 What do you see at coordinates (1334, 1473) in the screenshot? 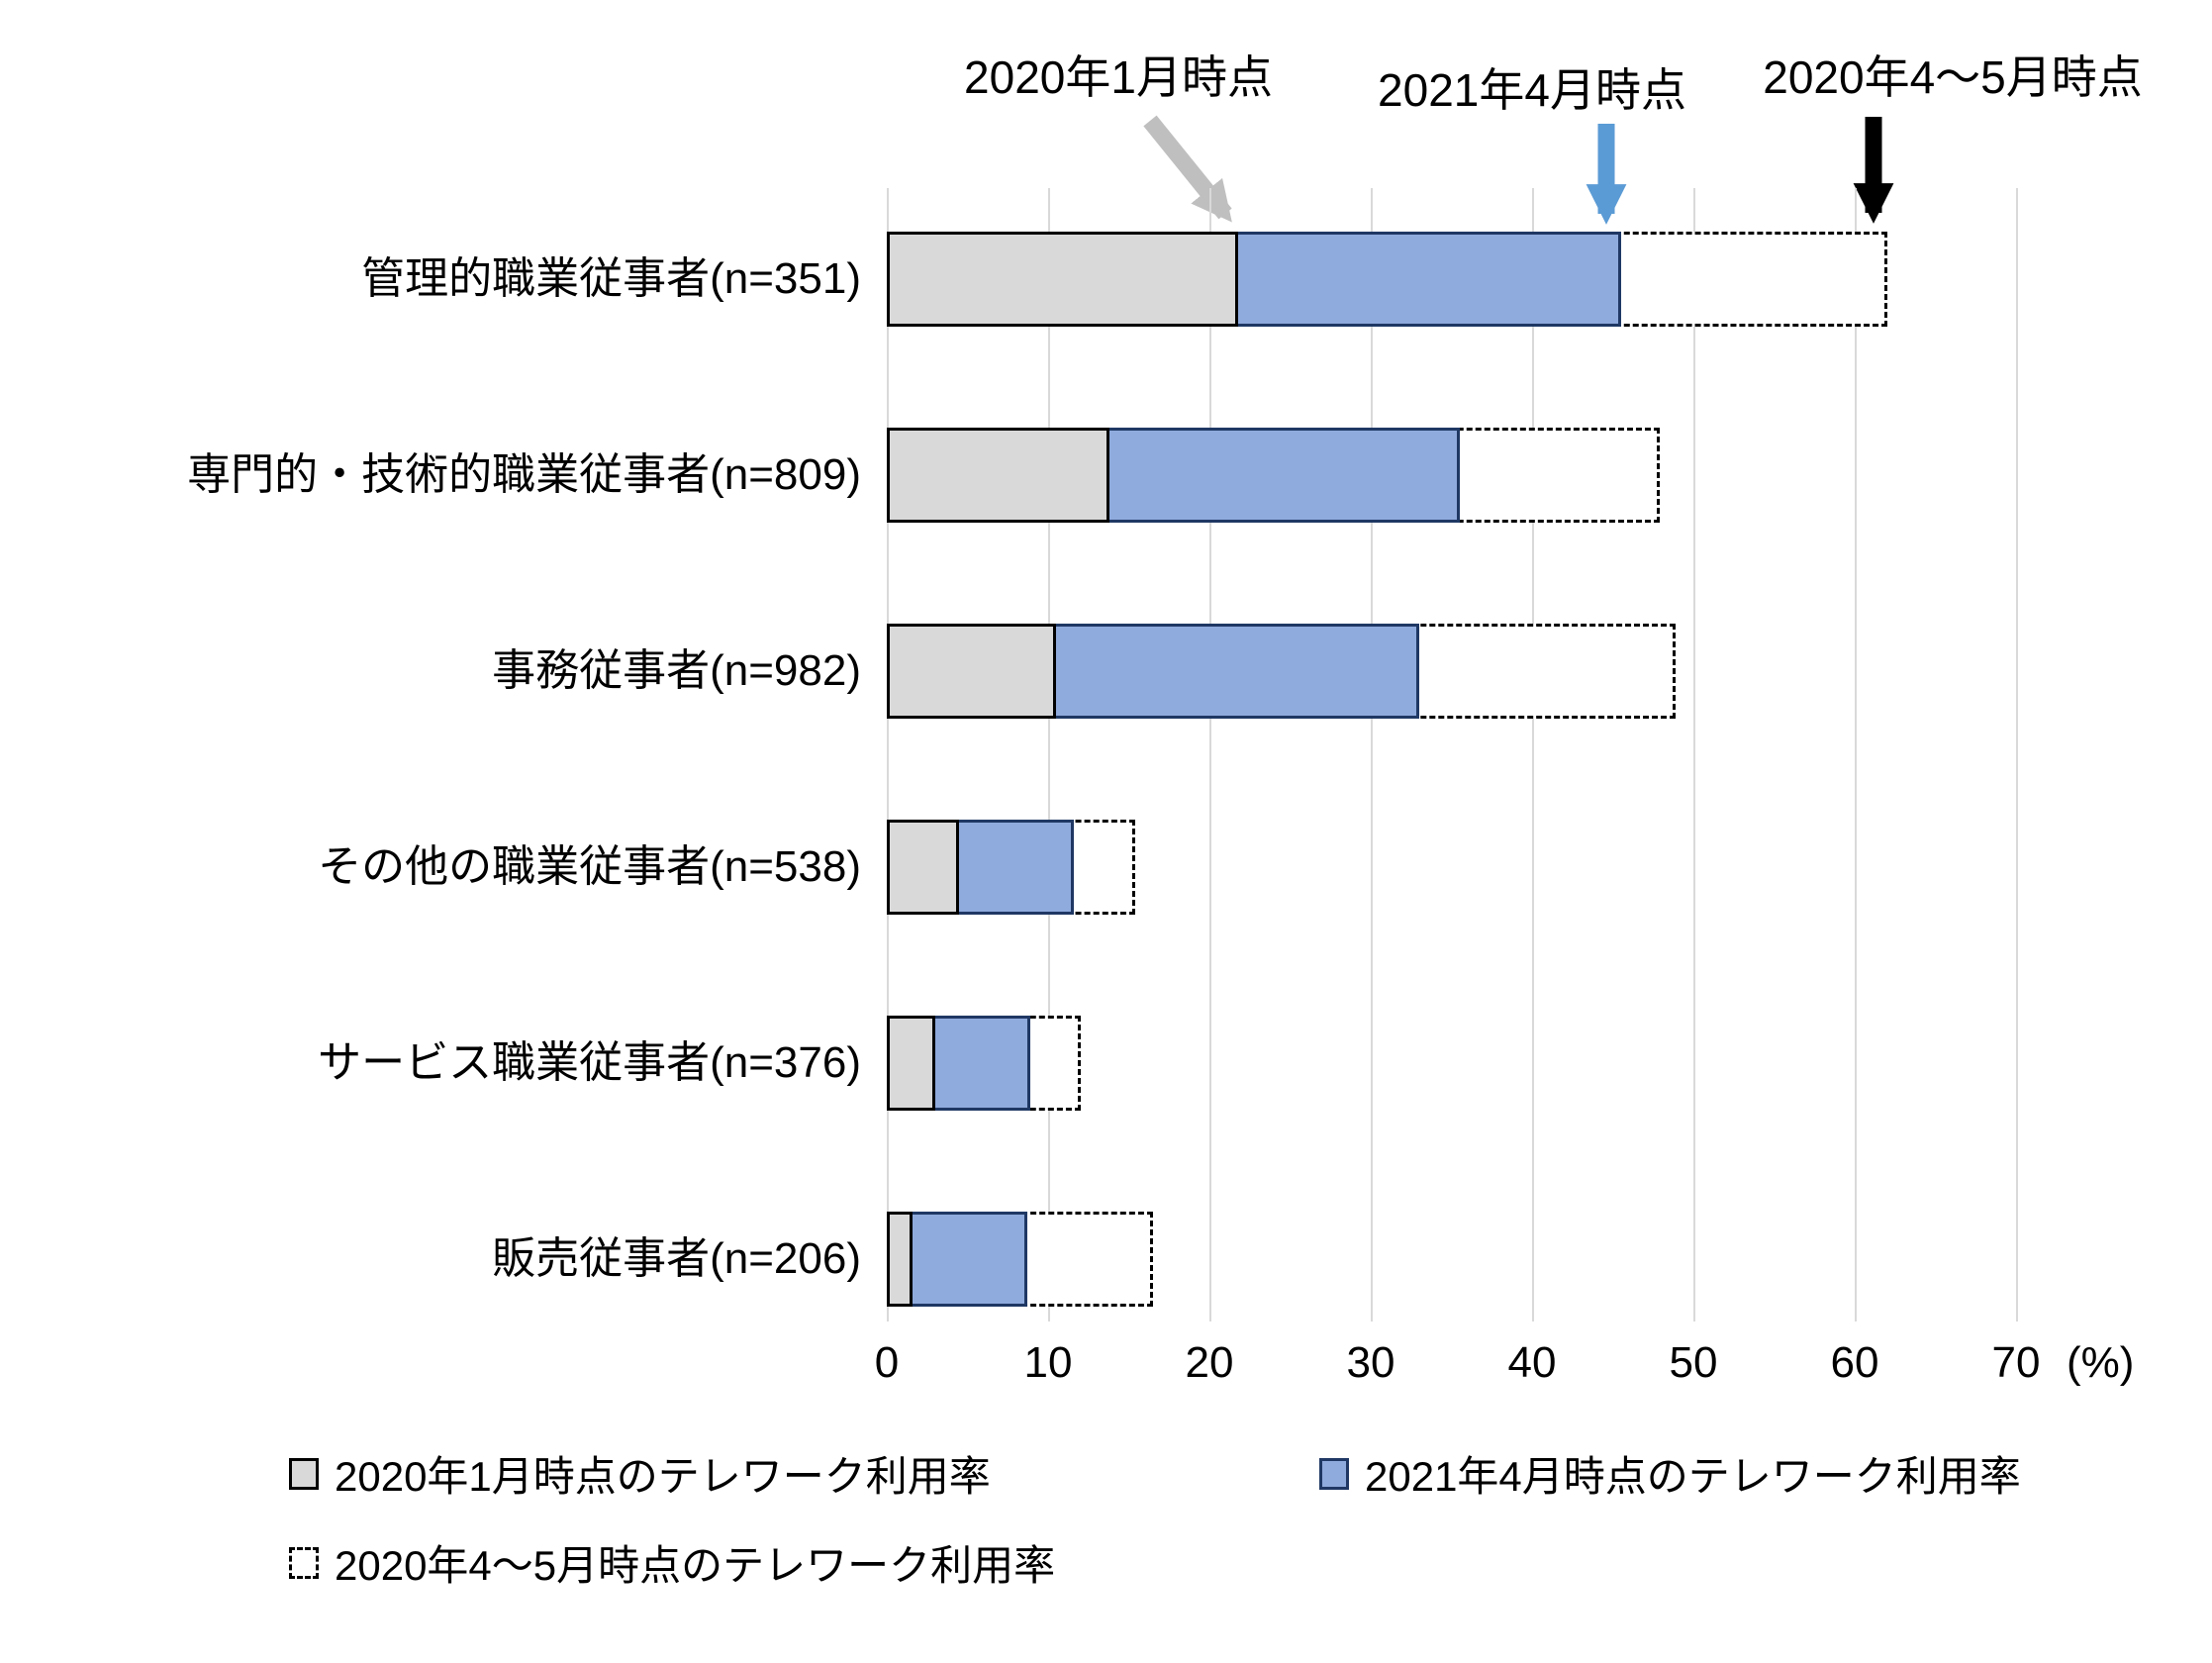
I see `legend-swatch-blue` at bounding box center [1334, 1473].